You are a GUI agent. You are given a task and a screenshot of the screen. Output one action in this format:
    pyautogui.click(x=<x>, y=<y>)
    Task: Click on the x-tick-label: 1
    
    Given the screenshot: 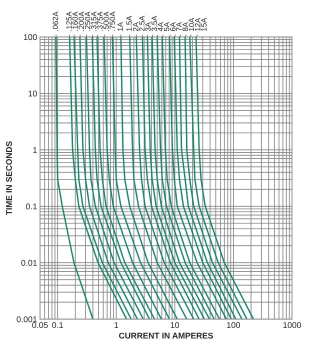 What is the action you would take?
    pyautogui.click(x=116, y=325)
    